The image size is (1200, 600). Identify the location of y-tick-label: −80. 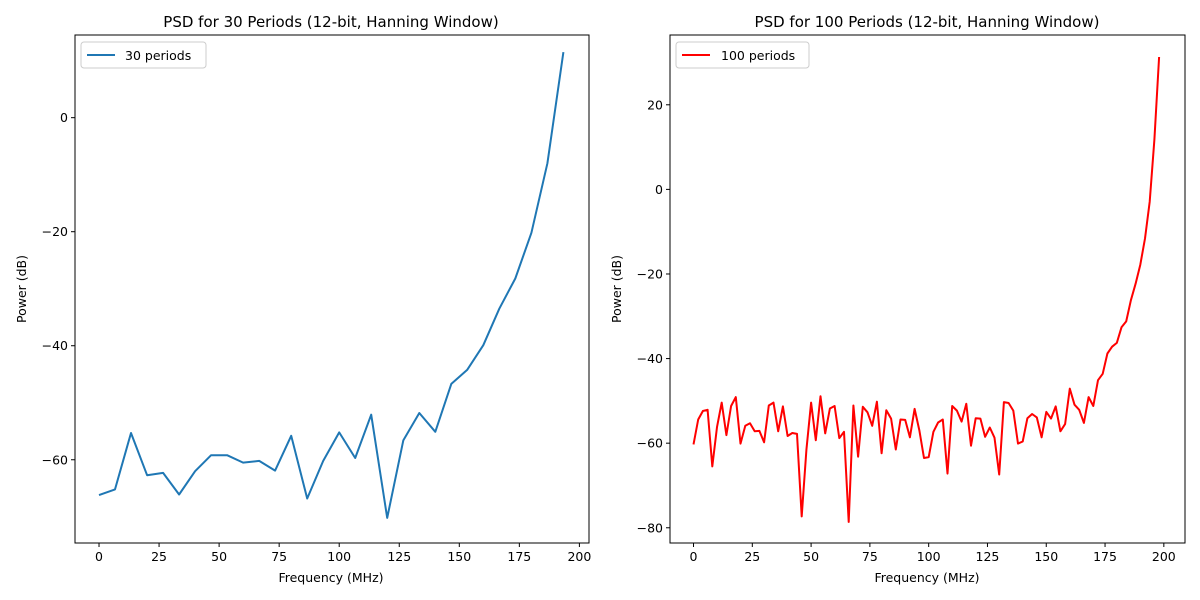
(650, 527).